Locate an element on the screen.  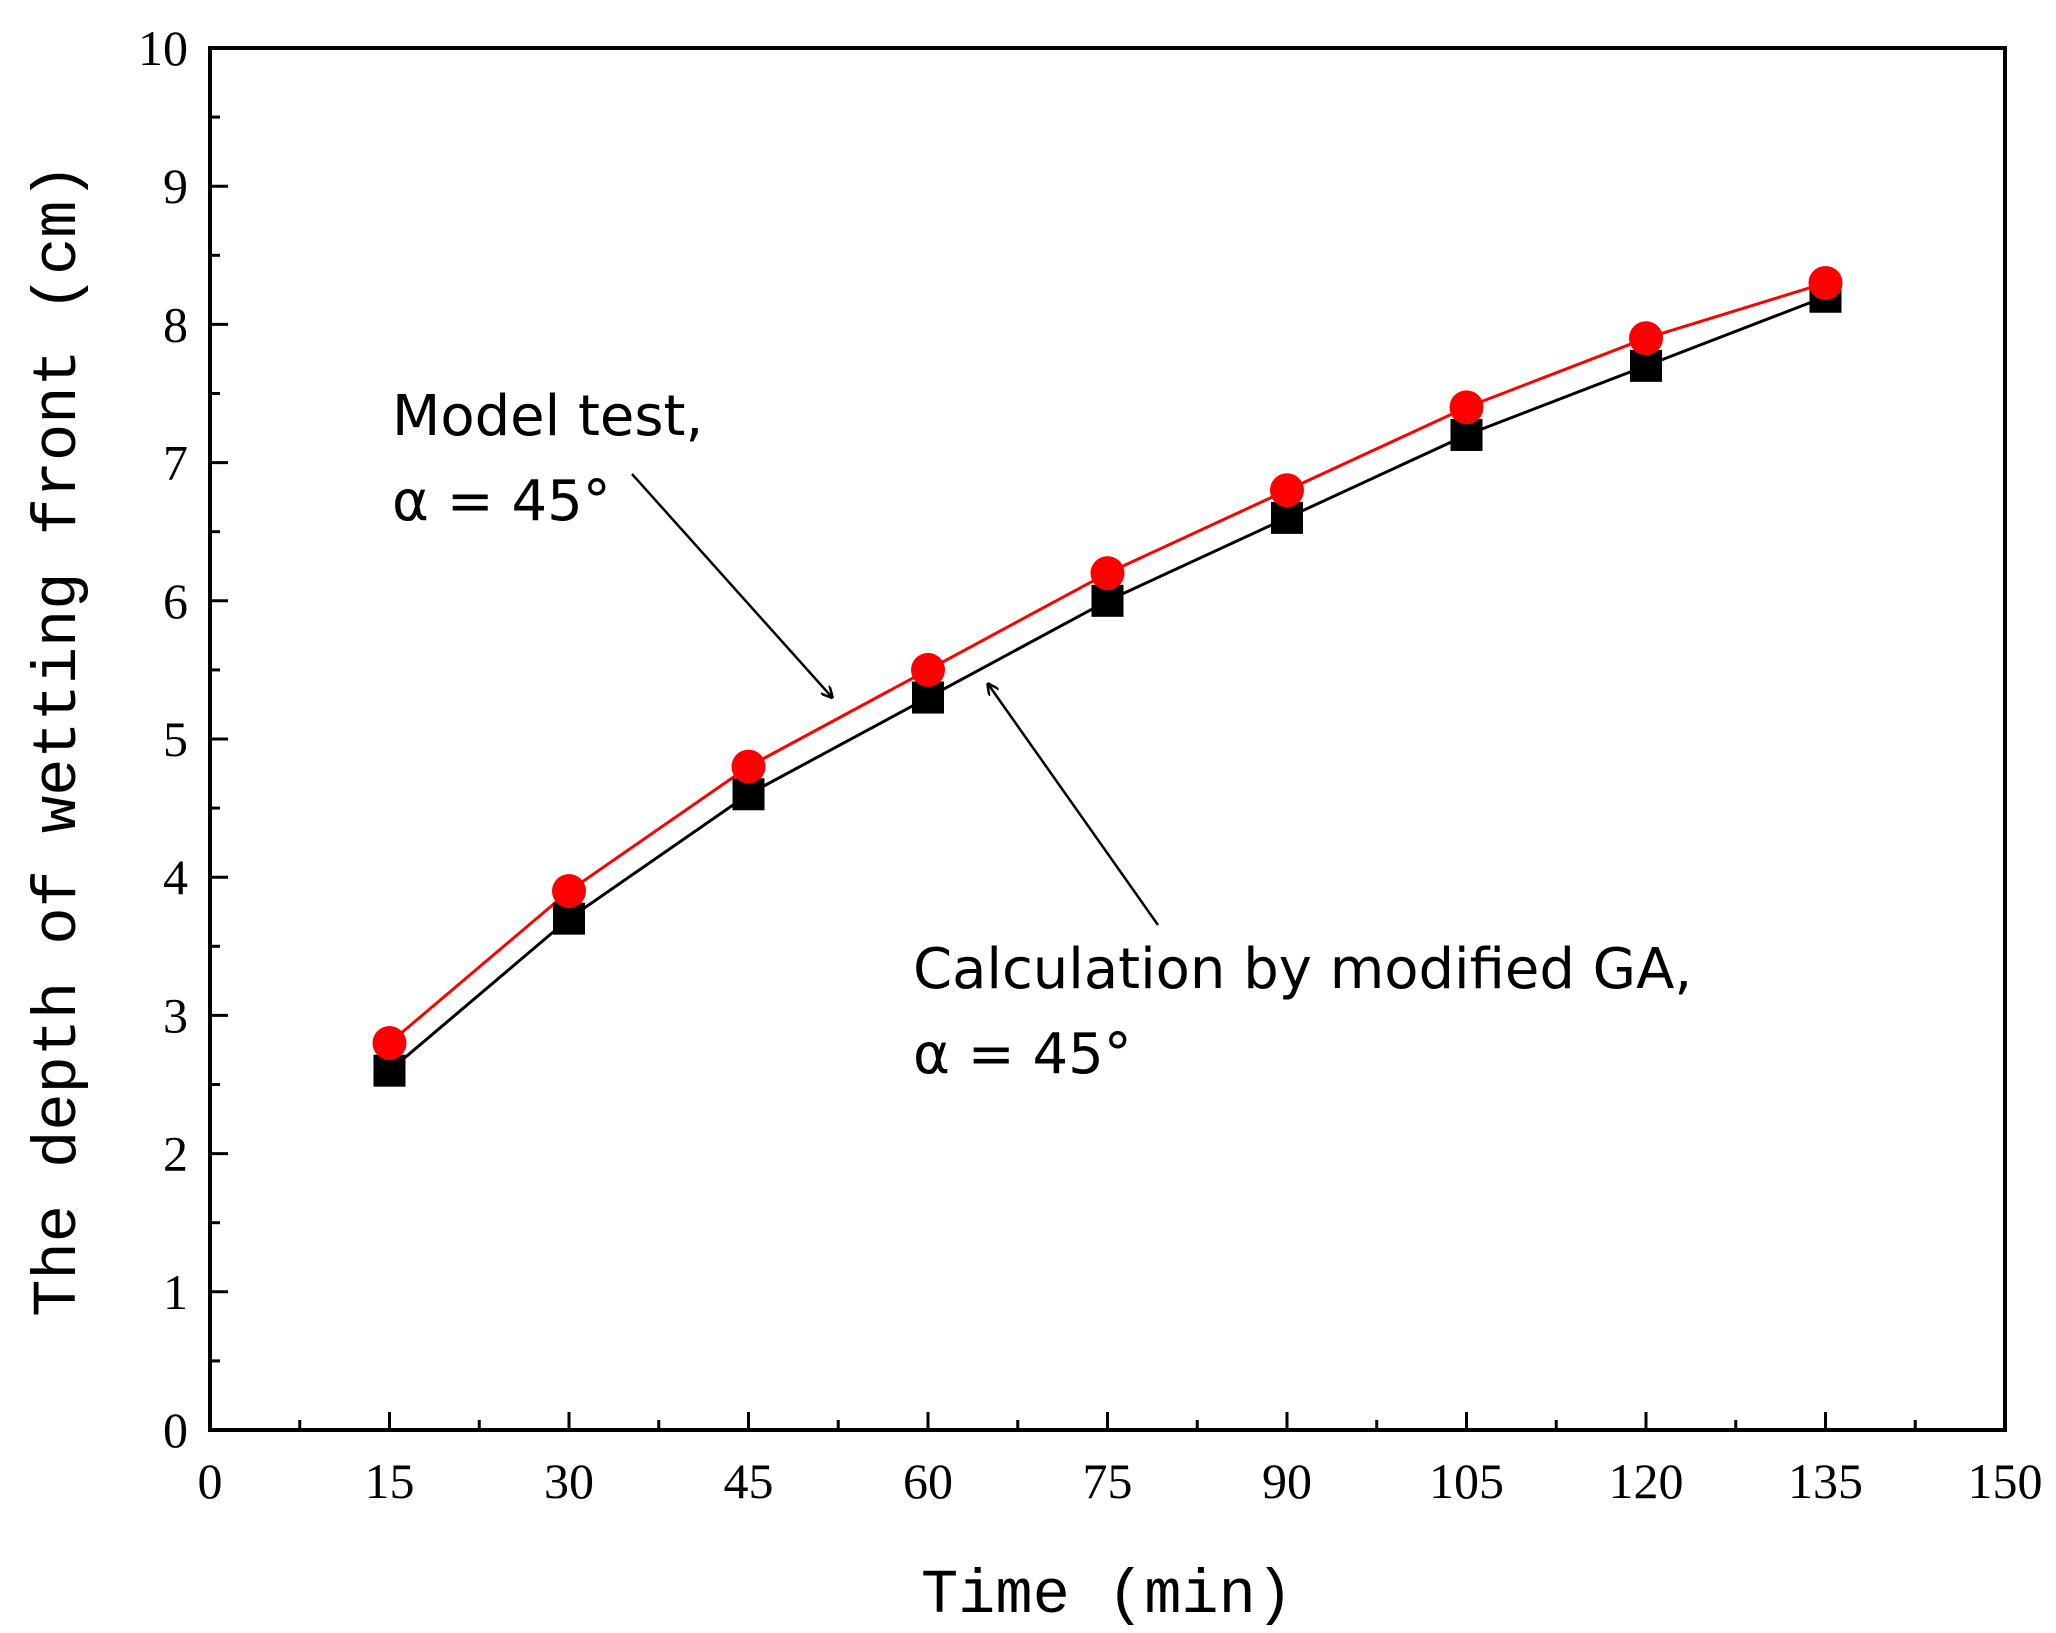
x-tick-label: 150 is located at coordinates (2005, 1481).